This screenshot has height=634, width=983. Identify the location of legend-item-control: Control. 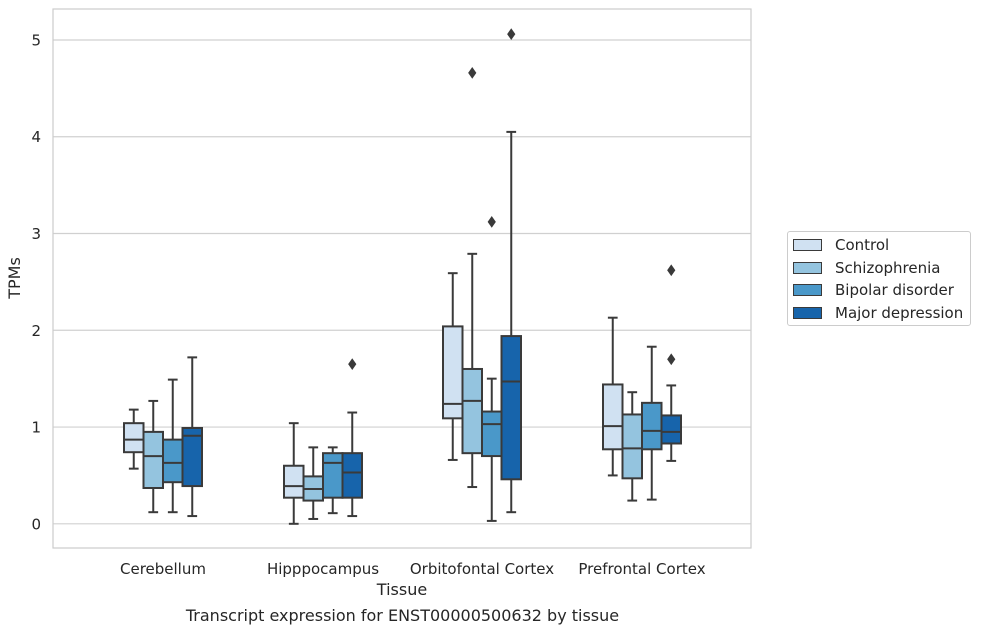
(841, 245).